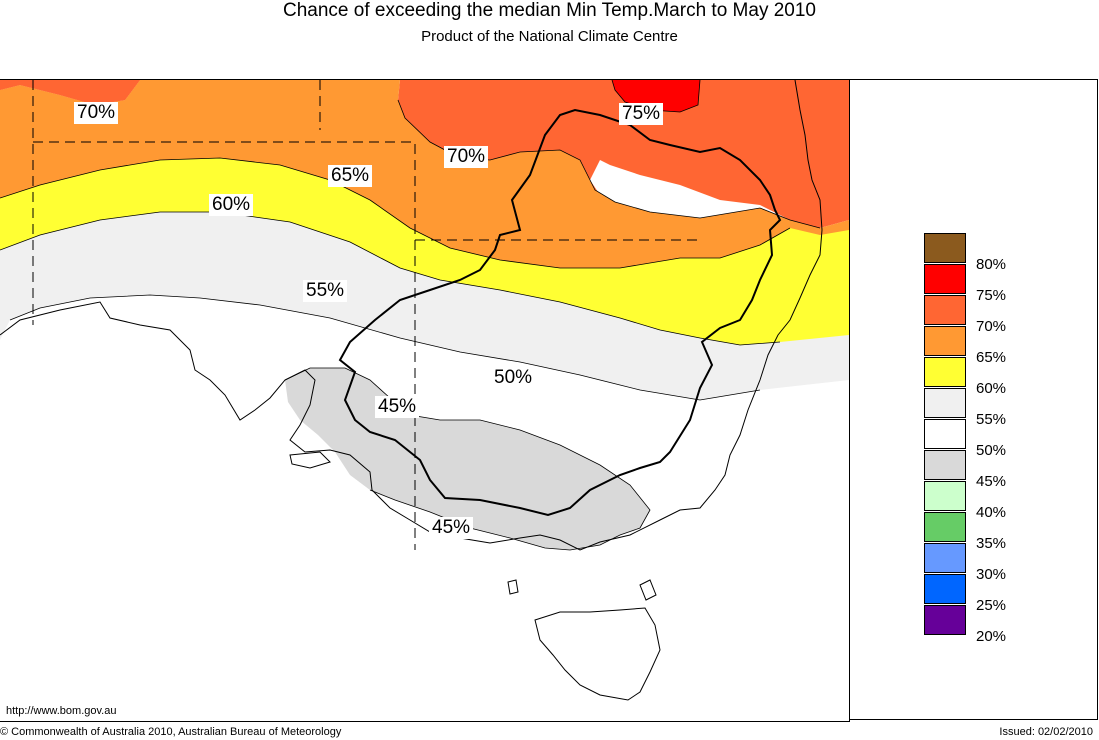  What do you see at coordinates (231, 205) in the screenshot?
I see `contour-label-60: 60%` at bounding box center [231, 205].